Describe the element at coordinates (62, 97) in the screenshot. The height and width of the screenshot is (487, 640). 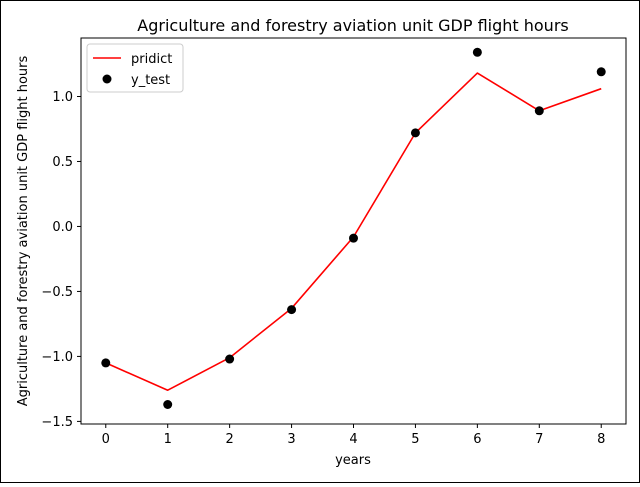
I see `y-tick-label: 1.0` at that location.